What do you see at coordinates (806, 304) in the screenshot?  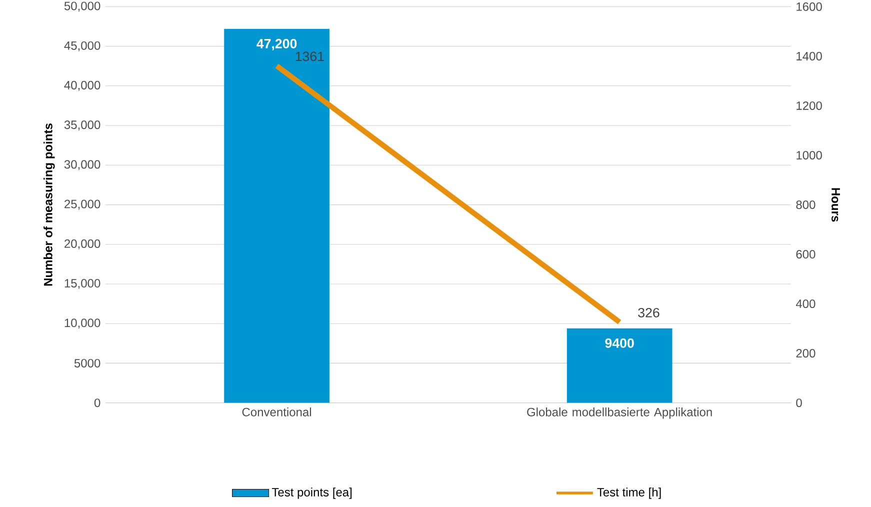 I see `y2-tick-label: 400` at bounding box center [806, 304].